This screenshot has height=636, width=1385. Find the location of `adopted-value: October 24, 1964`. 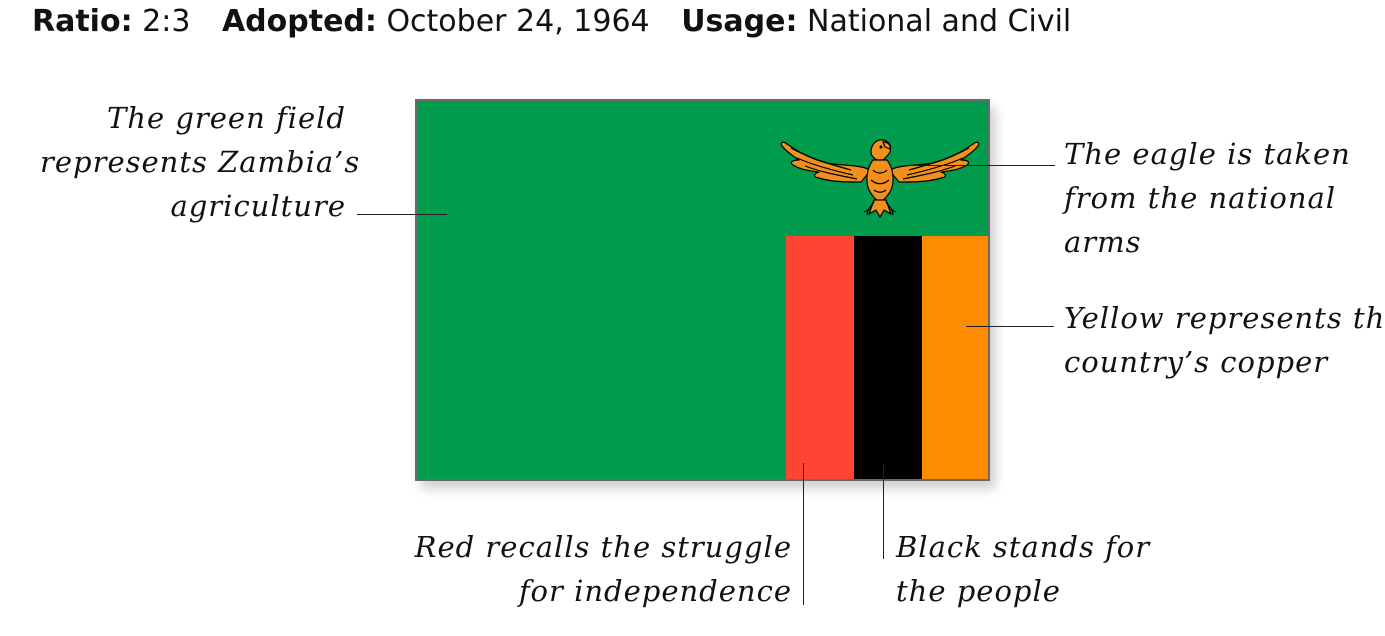

adopted-value: October 24, 1964 is located at coordinates (518, 21).